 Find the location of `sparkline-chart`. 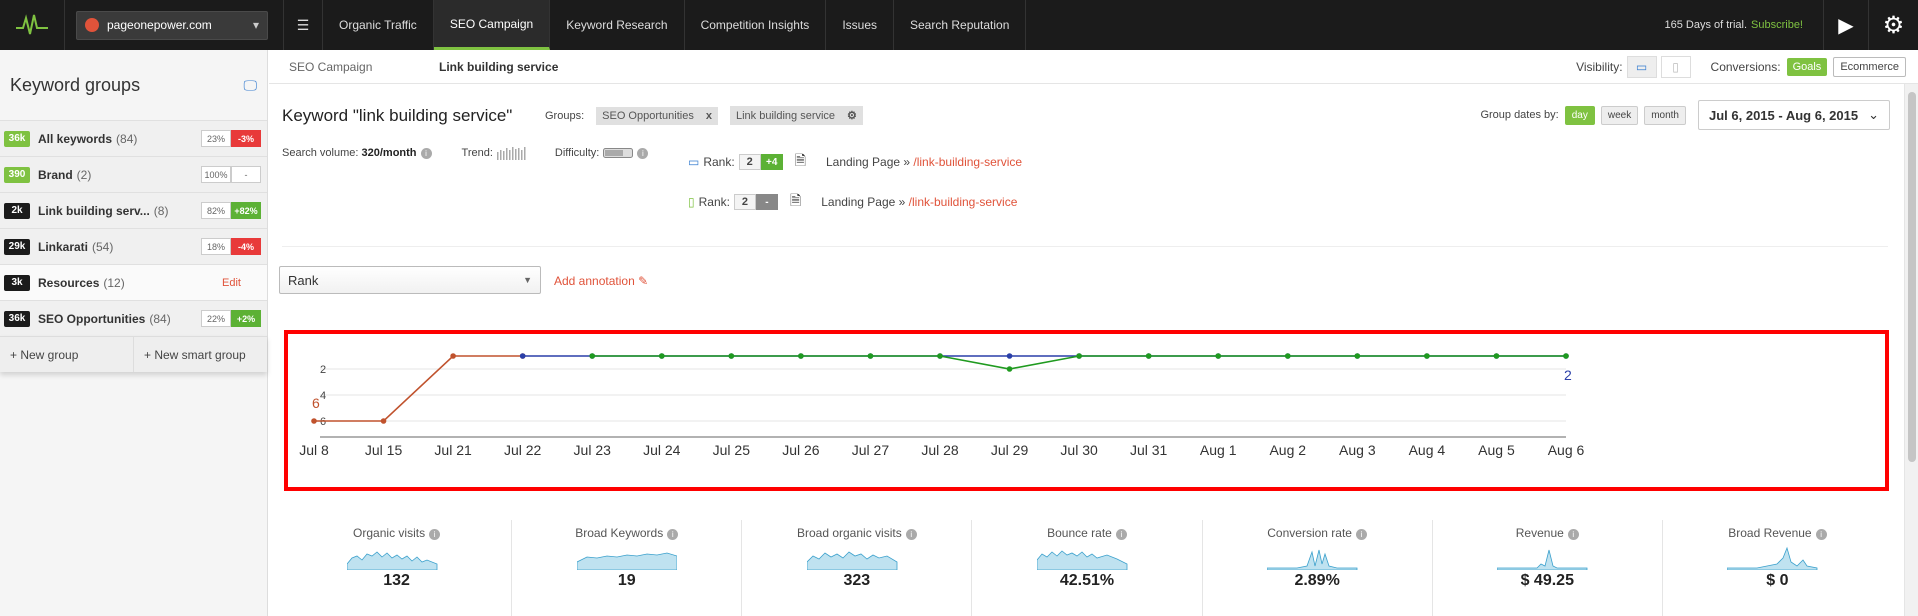

sparkline-chart is located at coordinates (1082, 560).